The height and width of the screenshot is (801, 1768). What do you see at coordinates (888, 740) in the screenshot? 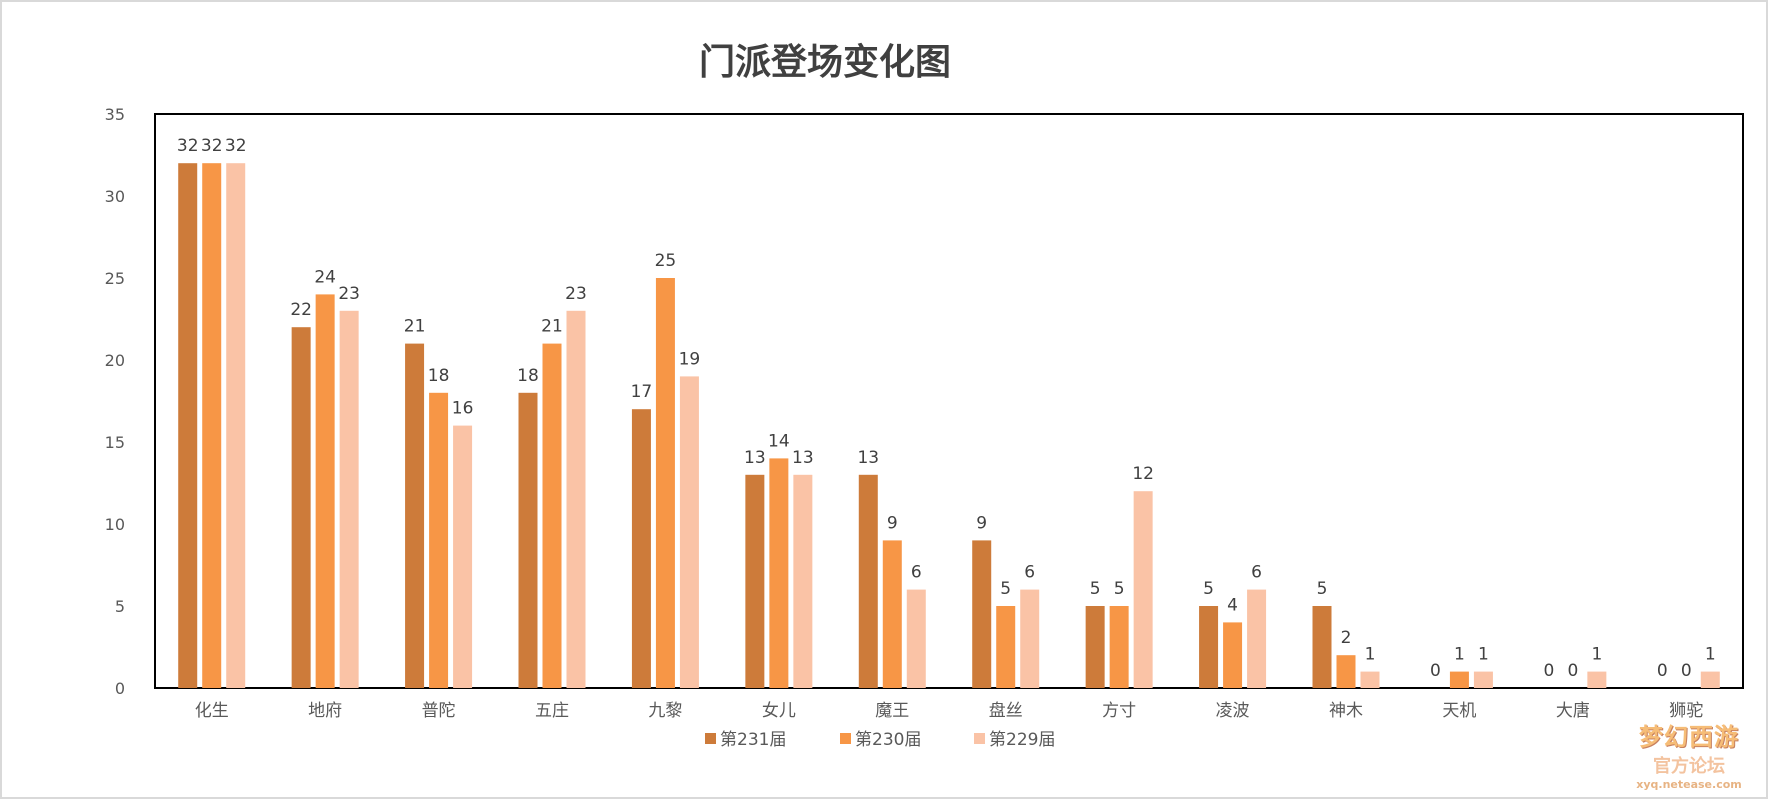
I see `legend-label: 第230届` at bounding box center [888, 740].